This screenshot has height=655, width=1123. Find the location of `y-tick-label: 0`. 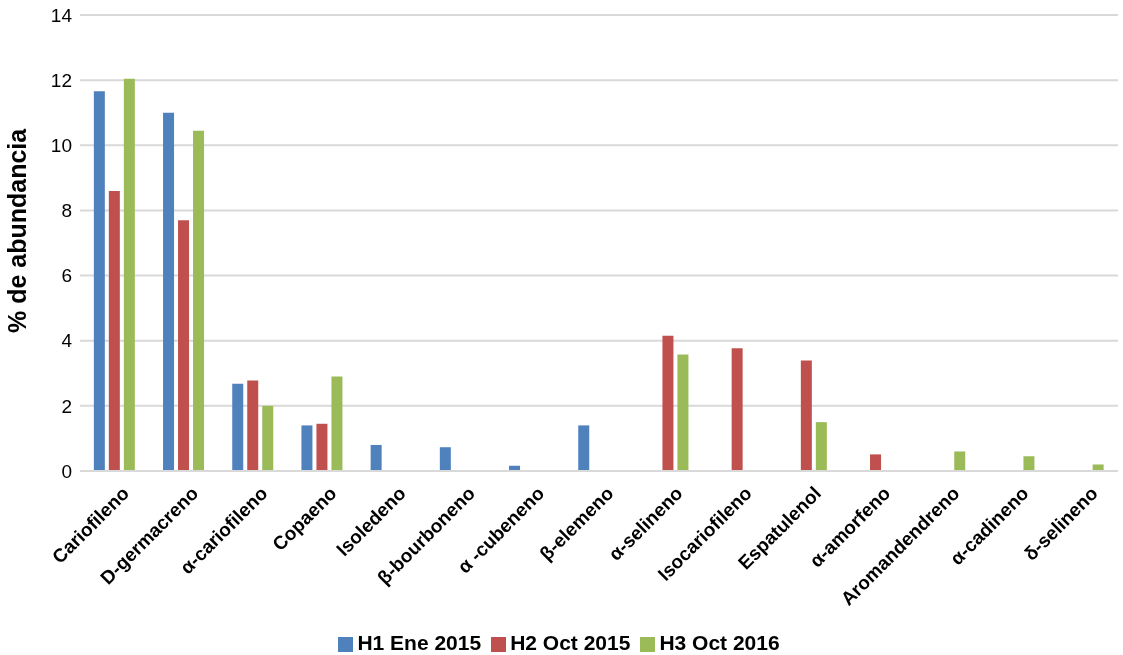

y-tick-label: 0 is located at coordinates (66, 471).